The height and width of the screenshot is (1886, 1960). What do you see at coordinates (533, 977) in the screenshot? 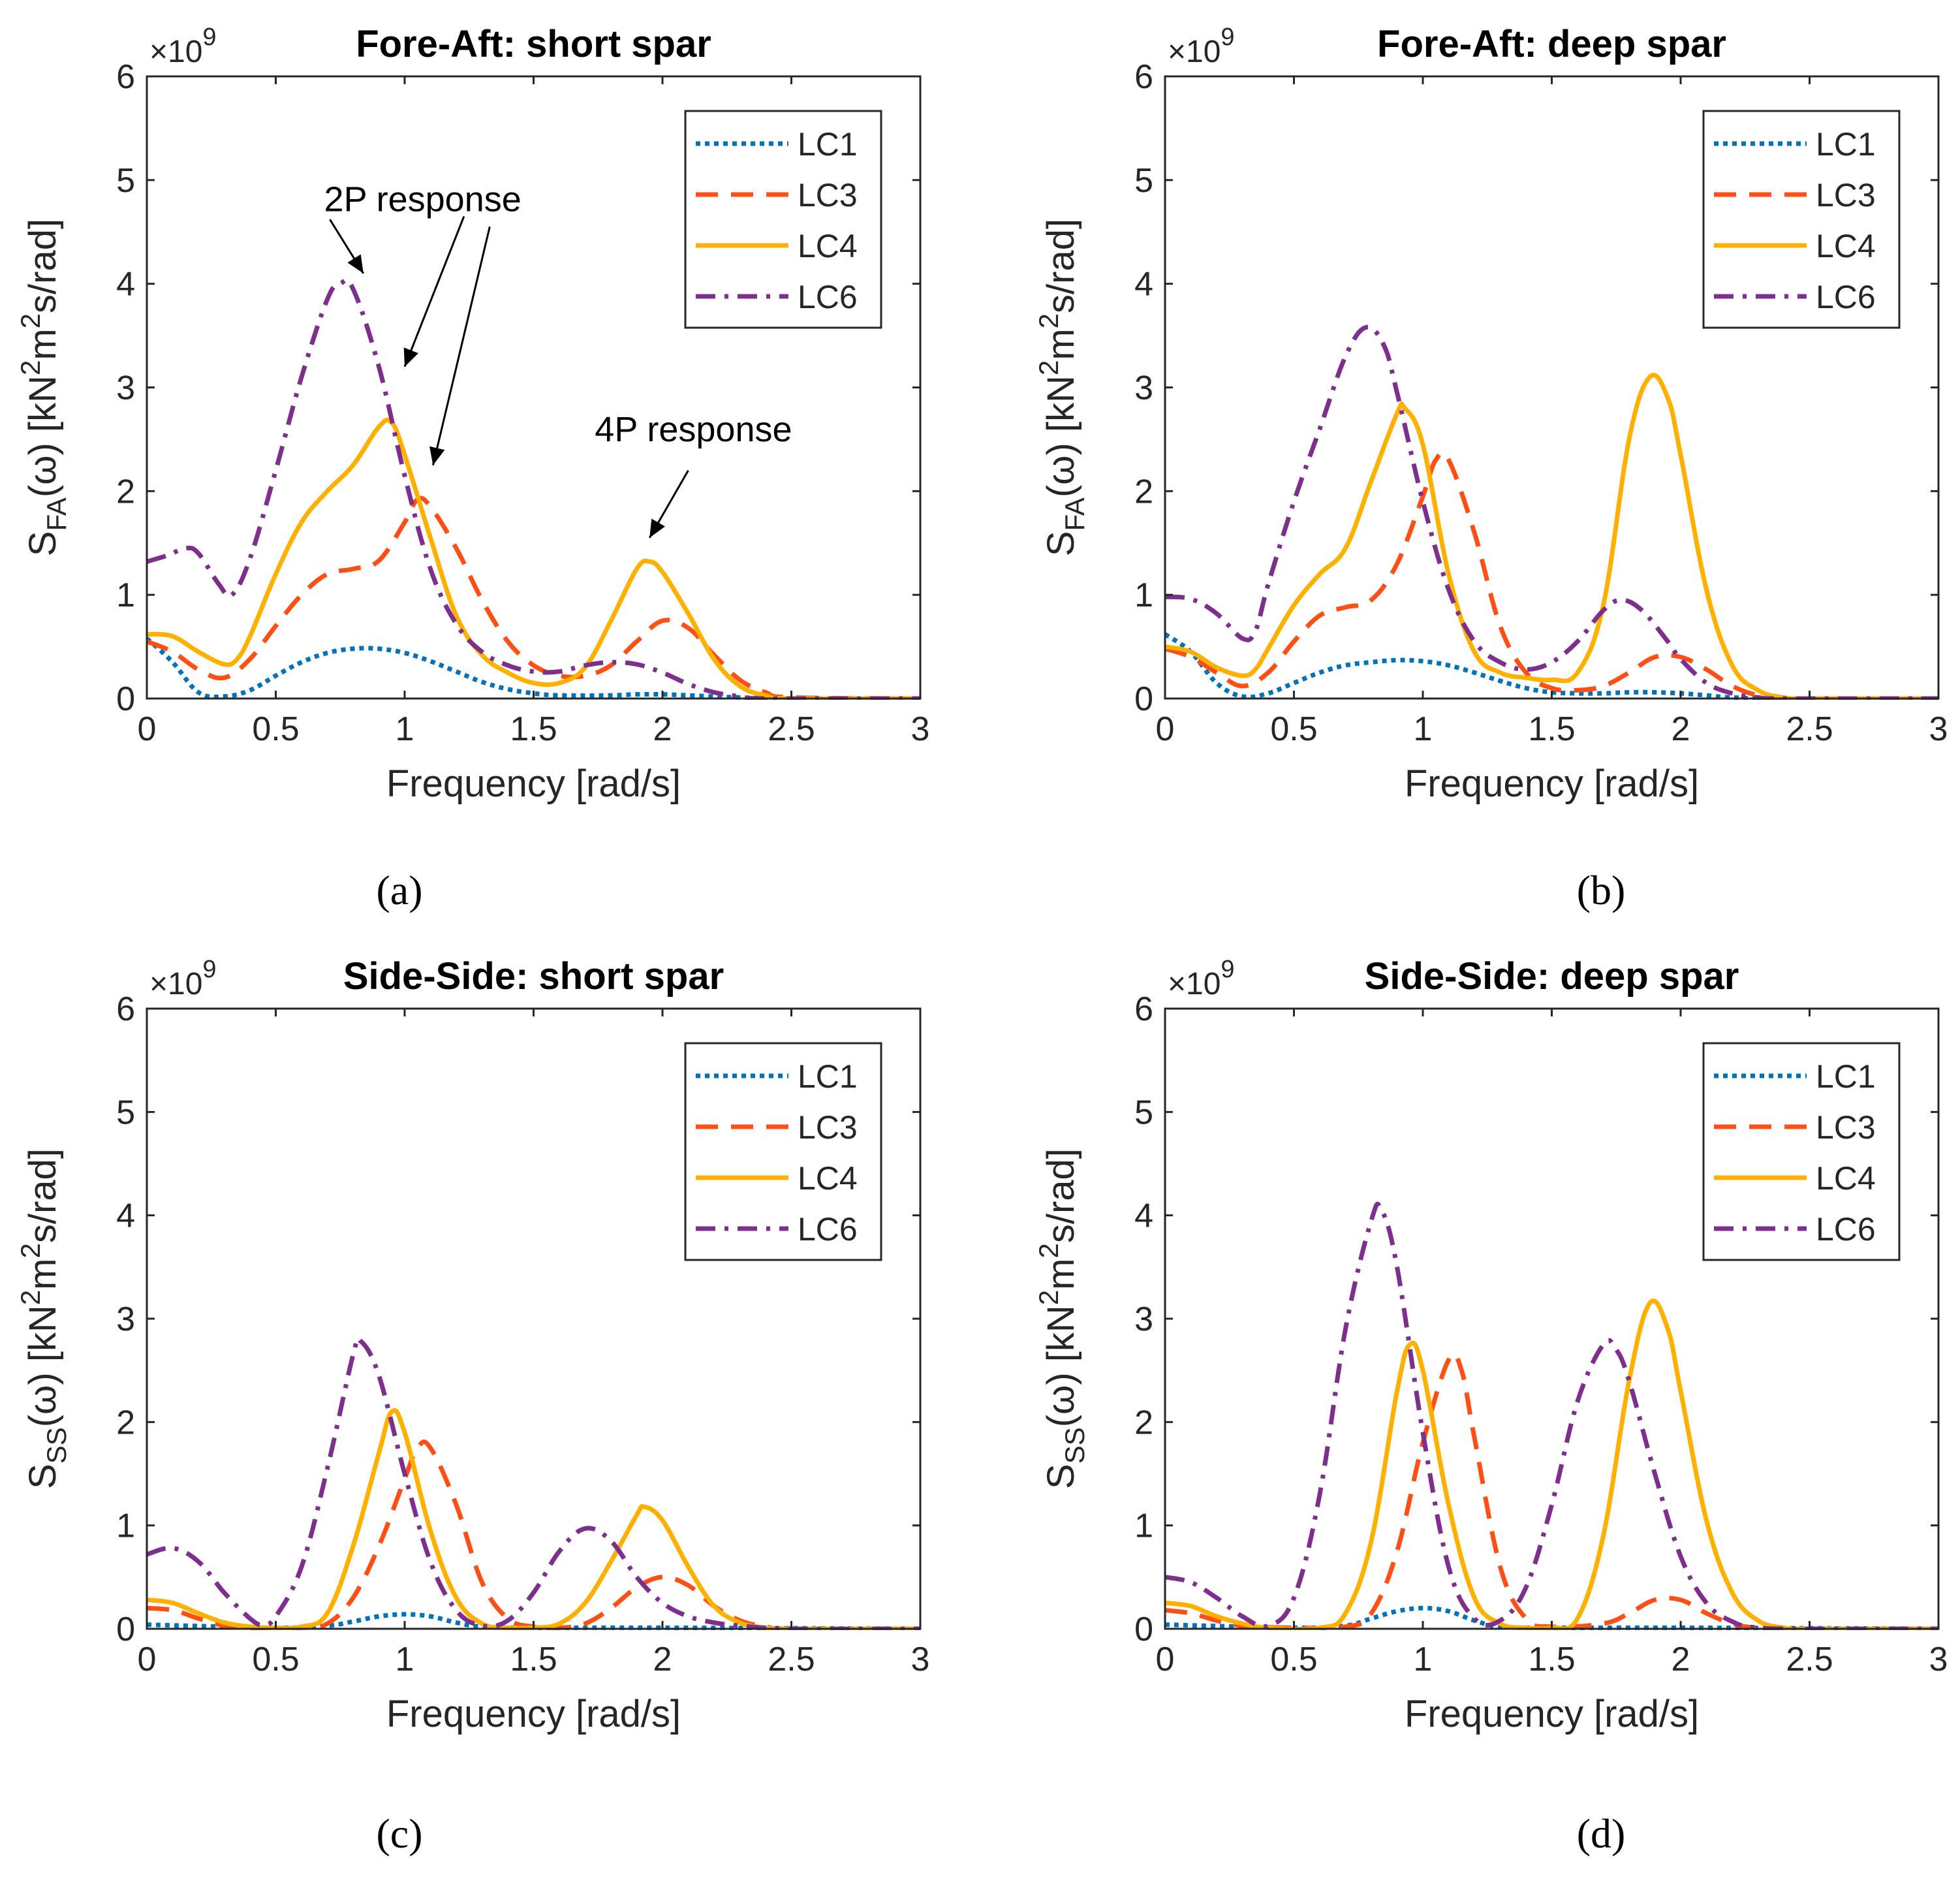
I see `chart-title: Side-Side: short spar` at bounding box center [533, 977].